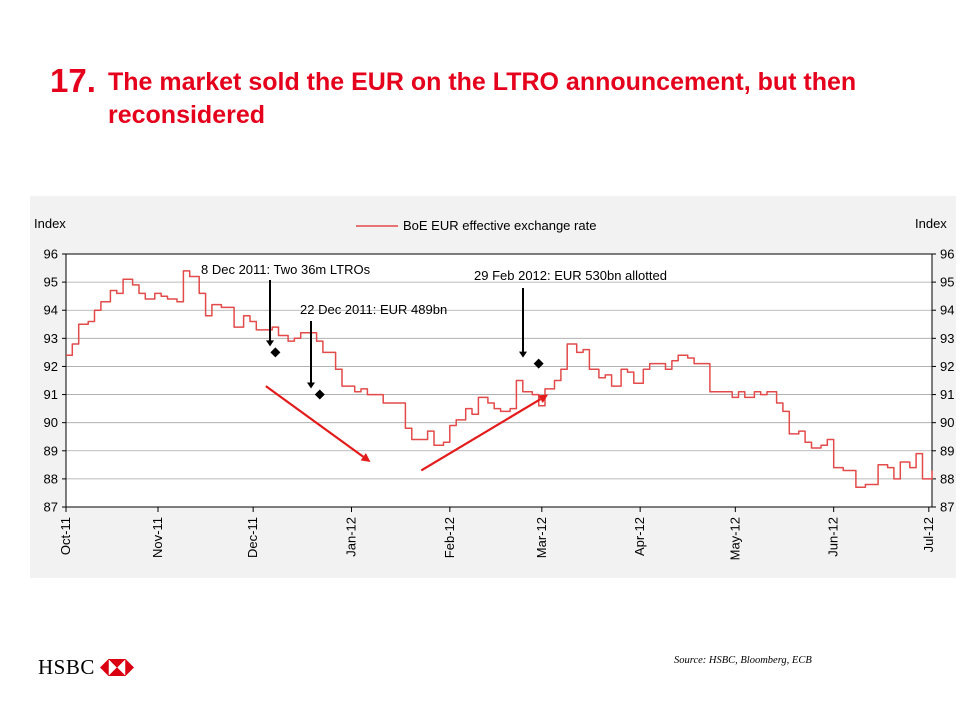  I want to click on y-tick-label-left: 88, so click(51, 478).